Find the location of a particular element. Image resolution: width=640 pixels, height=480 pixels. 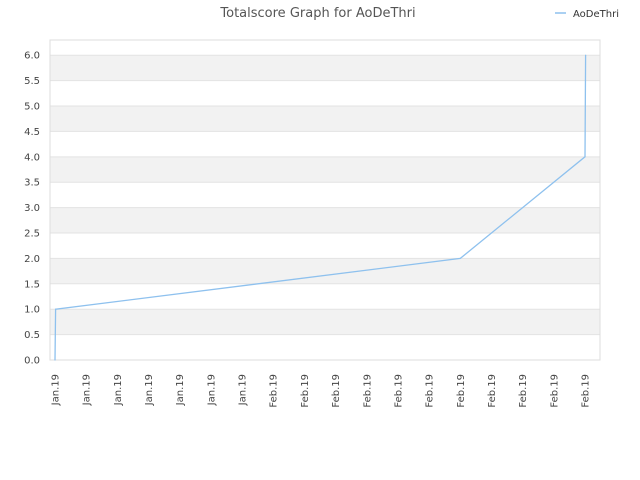

y-tick-label: 2.5 is located at coordinates (32, 234).